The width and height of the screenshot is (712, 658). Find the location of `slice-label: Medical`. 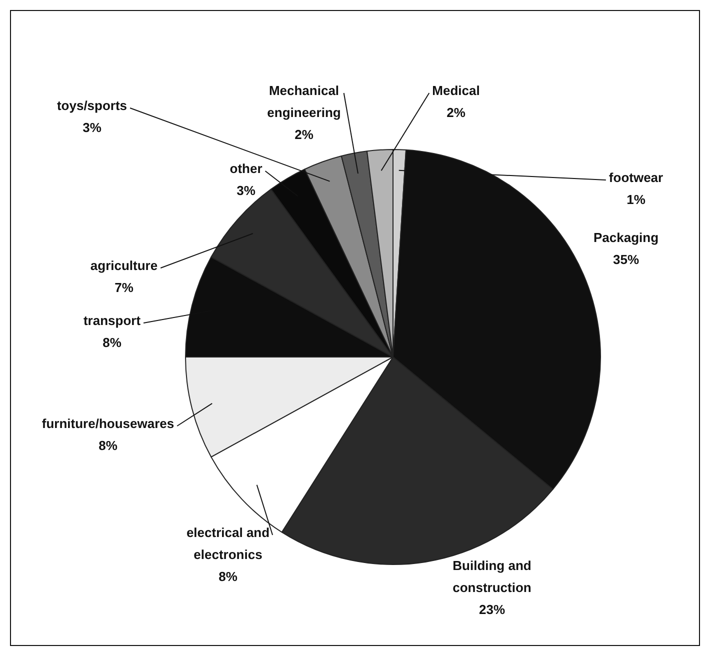

slice-label: Medical is located at coordinates (456, 90).